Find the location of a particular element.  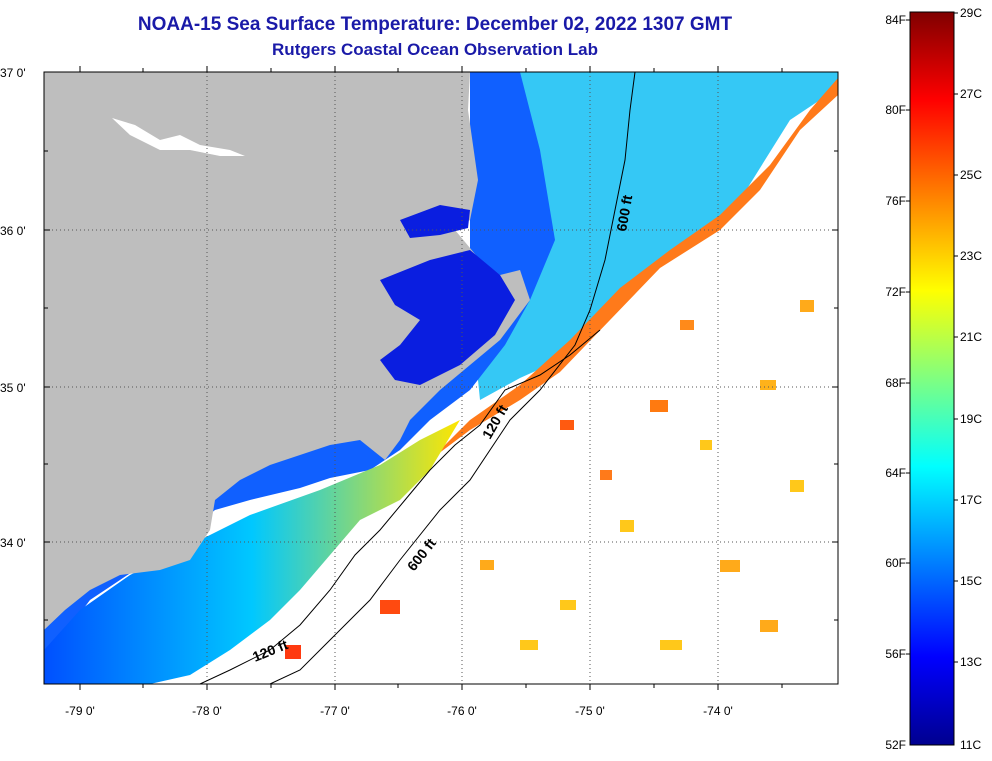

colorbar-ticks is located at coordinates (932, 337).